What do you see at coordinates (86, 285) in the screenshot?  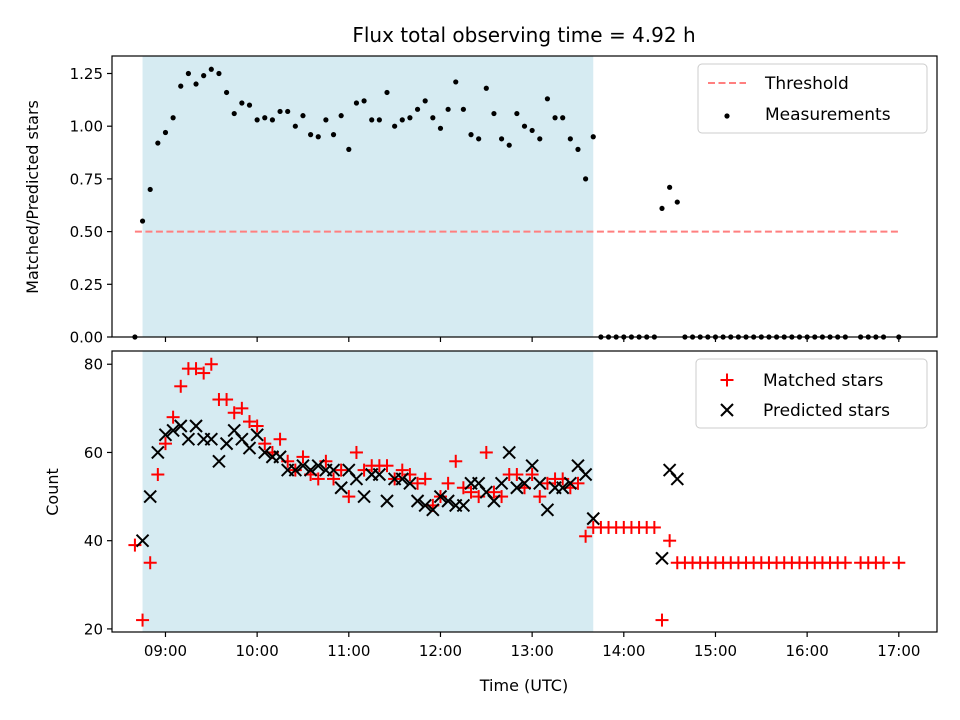 I see `y-tick-label: 0.25` at bounding box center [86, 285].